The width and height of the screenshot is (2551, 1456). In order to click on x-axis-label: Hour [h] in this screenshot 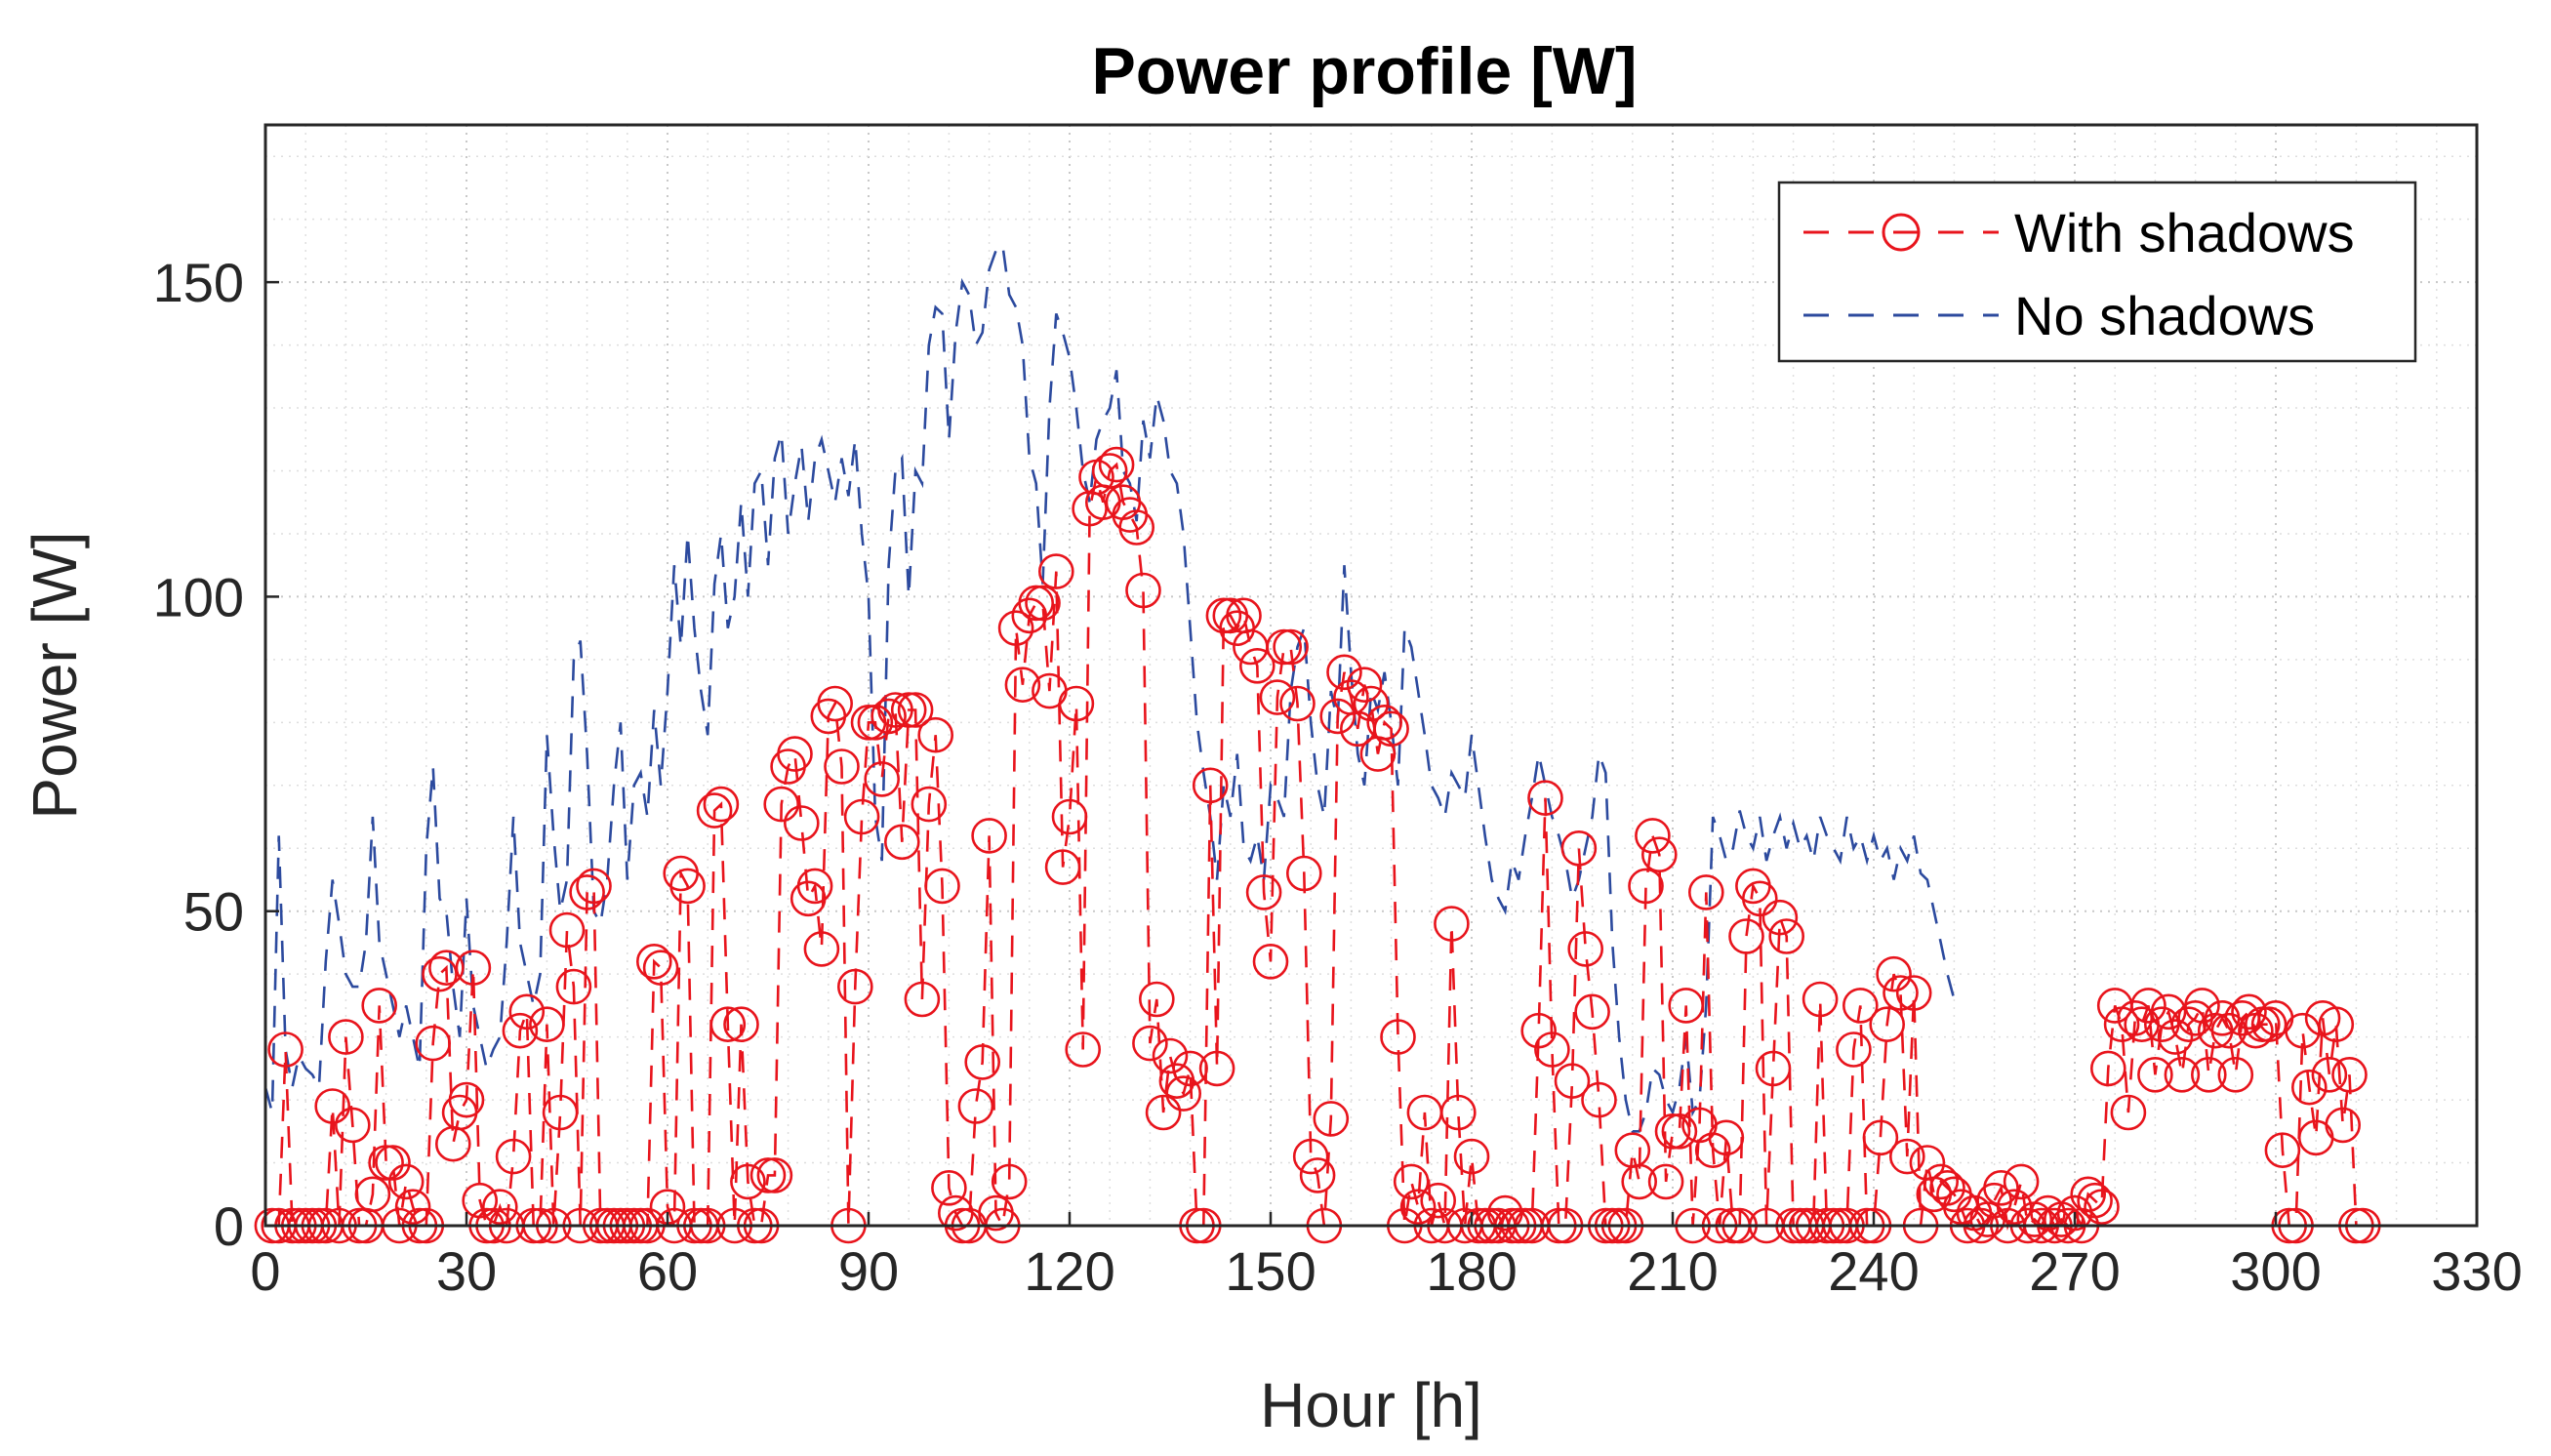, I will do `click(1371, 1405)`.